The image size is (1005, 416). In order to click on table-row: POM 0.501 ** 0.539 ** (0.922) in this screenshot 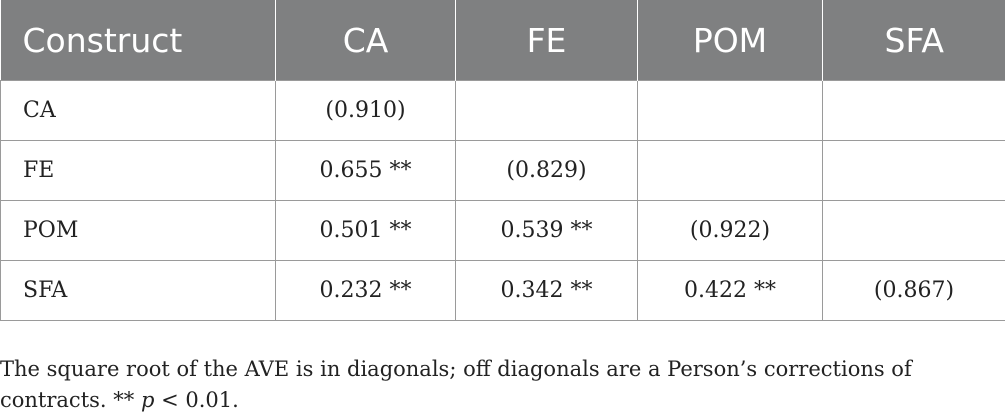, I will do `click(503, 231)`.